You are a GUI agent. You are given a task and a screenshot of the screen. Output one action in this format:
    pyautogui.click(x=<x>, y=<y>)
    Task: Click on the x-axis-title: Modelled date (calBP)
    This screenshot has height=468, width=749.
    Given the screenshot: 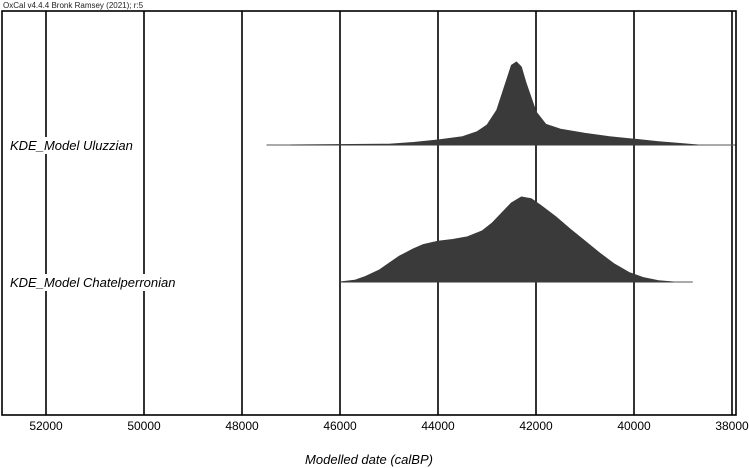 What is the action you would take?
    pyautogui.click(x=369, y=459)
    